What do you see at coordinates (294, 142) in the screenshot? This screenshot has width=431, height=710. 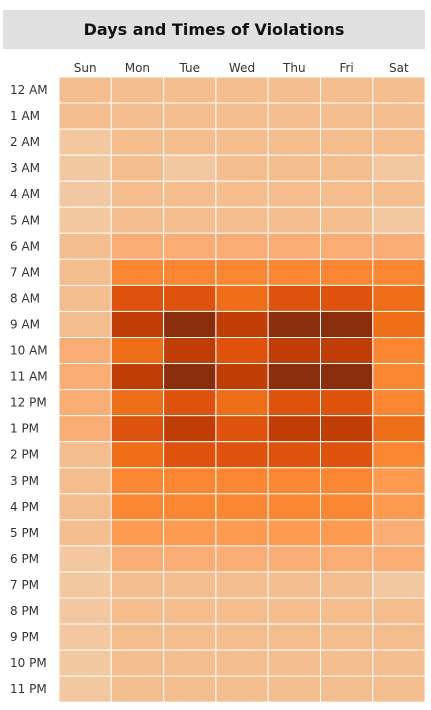 I see `heatmap-cell-thu-2-am` at bounding box center [294, 142].